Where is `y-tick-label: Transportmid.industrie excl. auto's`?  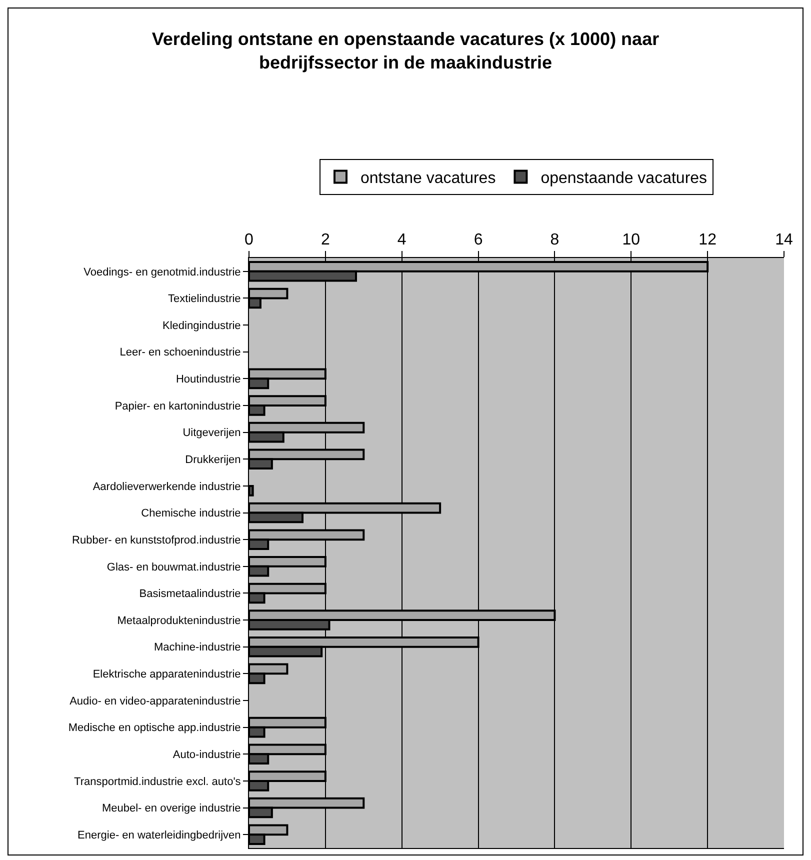 y-tick-label: Transportmid.industrie excl. auto's is located at coordinates (158, 782).